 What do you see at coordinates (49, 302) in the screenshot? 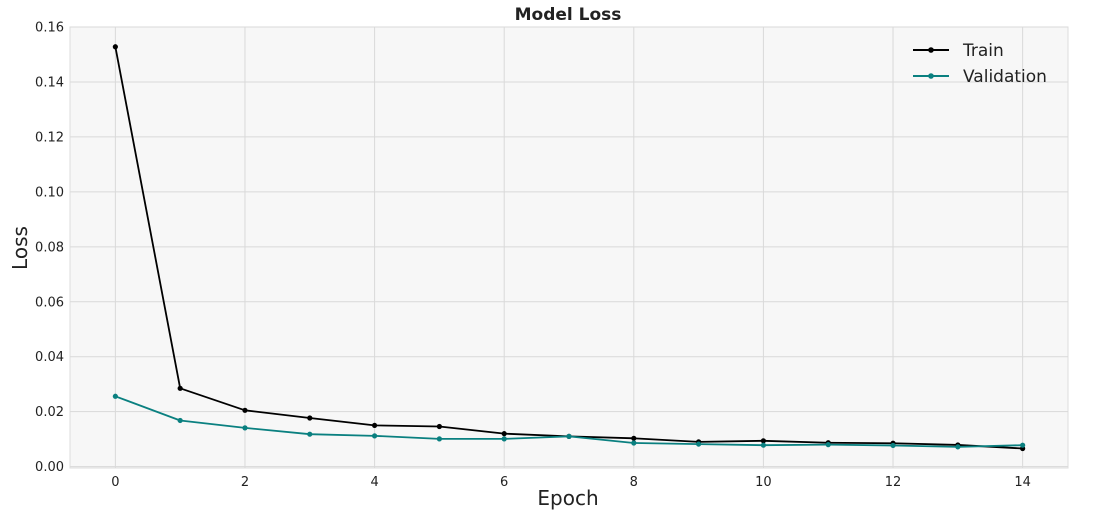
I see `y-tick-label: 0.06` at bounding box center [49, 302].